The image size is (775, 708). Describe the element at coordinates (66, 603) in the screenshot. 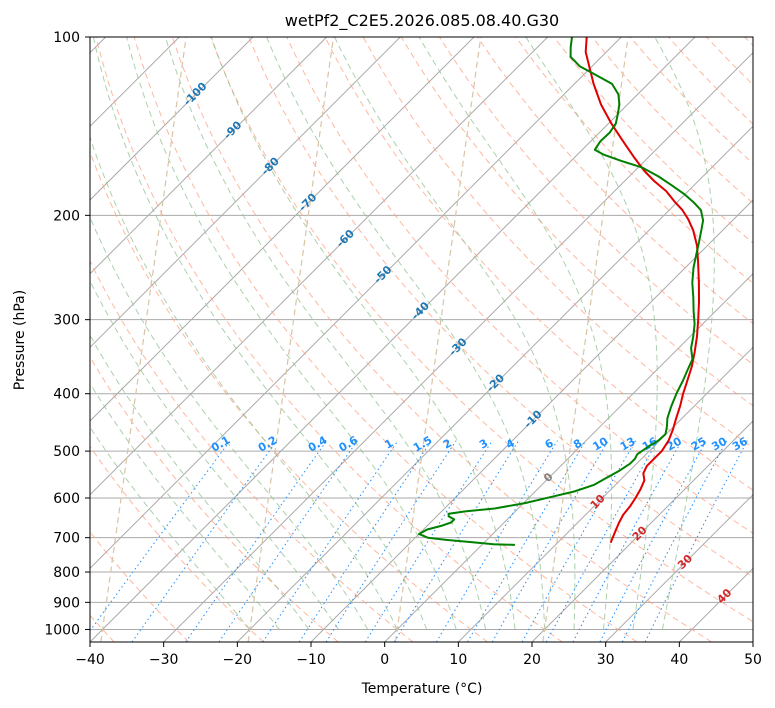

I see `y-tick-label: 900` at that location.